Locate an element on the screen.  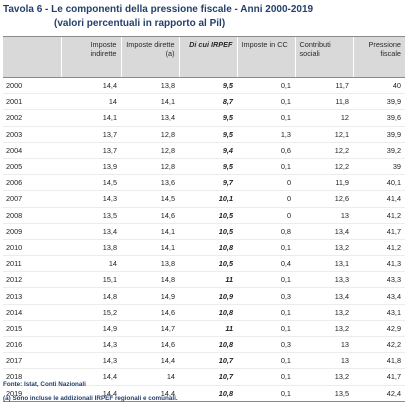
cell-year: 2012 is located at coordinates (32, 280).